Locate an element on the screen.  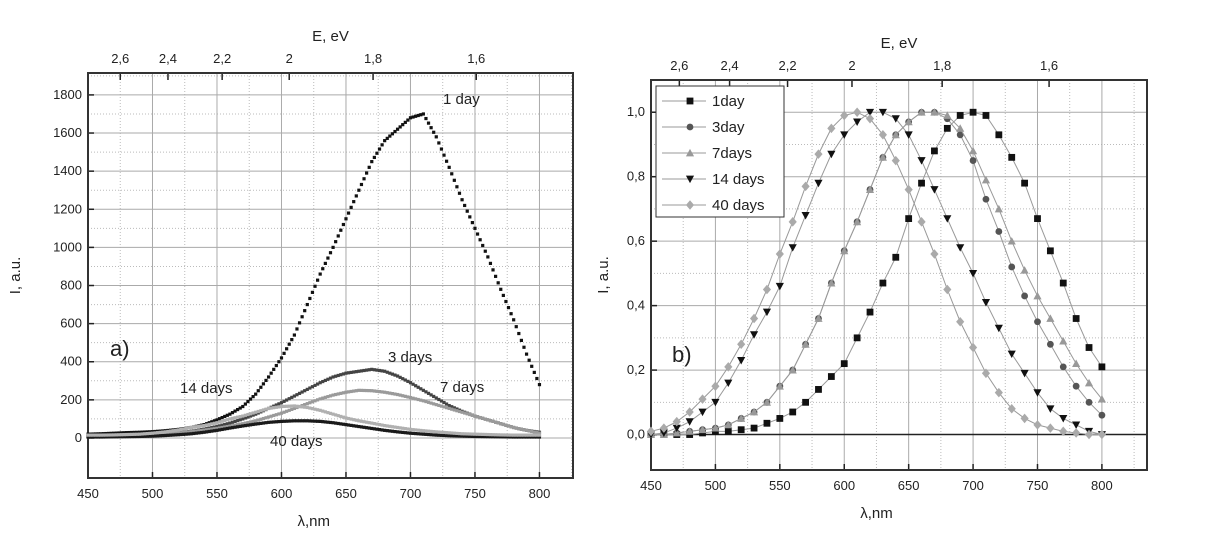
series-40-days is located at coordinates (314, 420).